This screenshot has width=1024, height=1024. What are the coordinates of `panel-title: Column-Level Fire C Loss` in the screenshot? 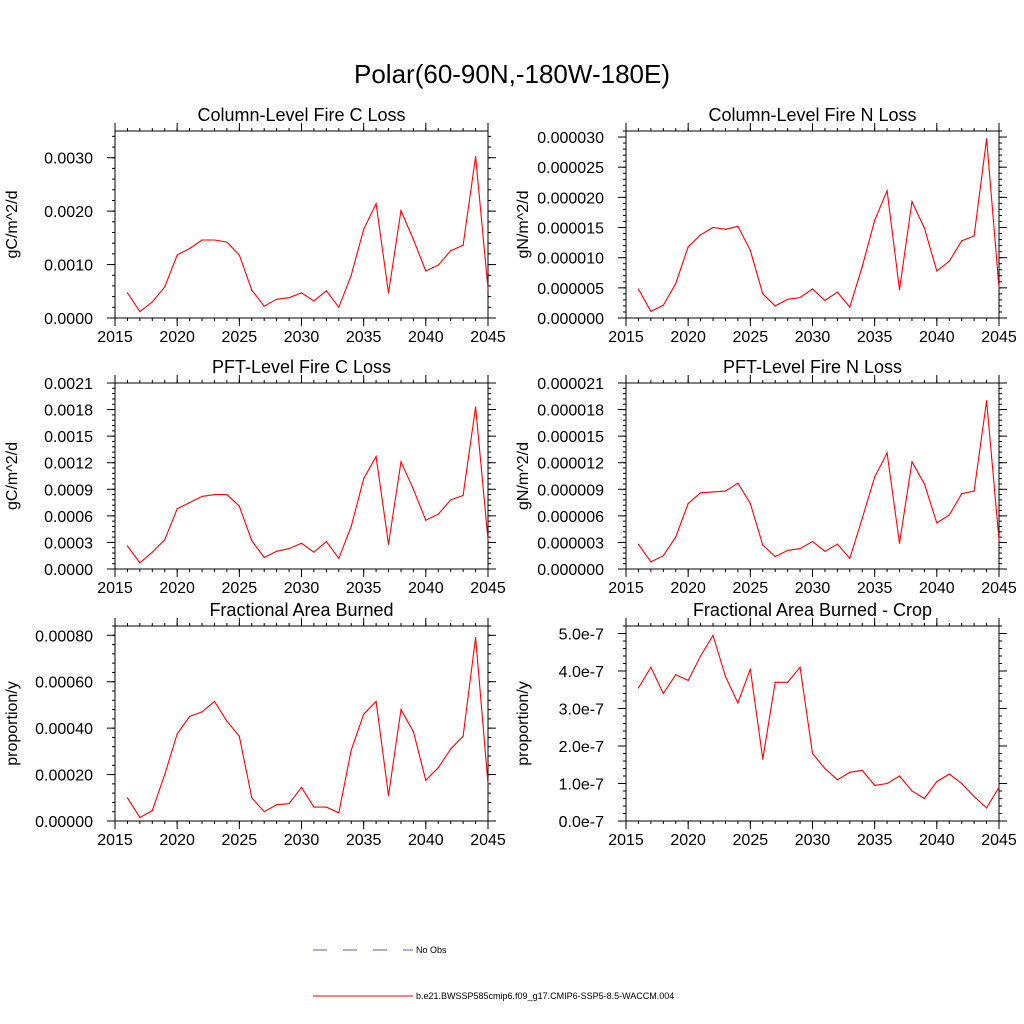 It's located at (301, 115).